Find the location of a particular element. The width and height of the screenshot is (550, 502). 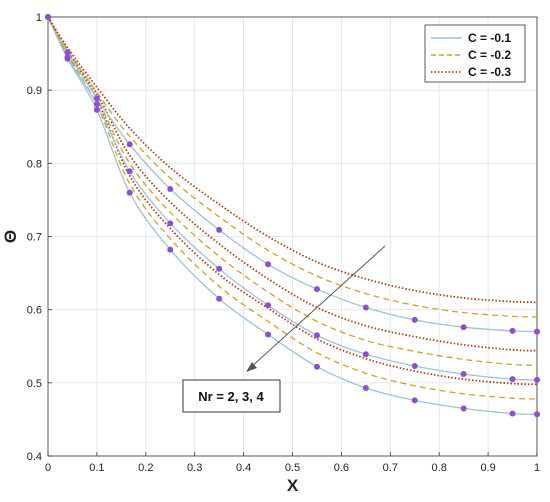

x-tick-label: 0.1 is located at coordinates (96, 468).